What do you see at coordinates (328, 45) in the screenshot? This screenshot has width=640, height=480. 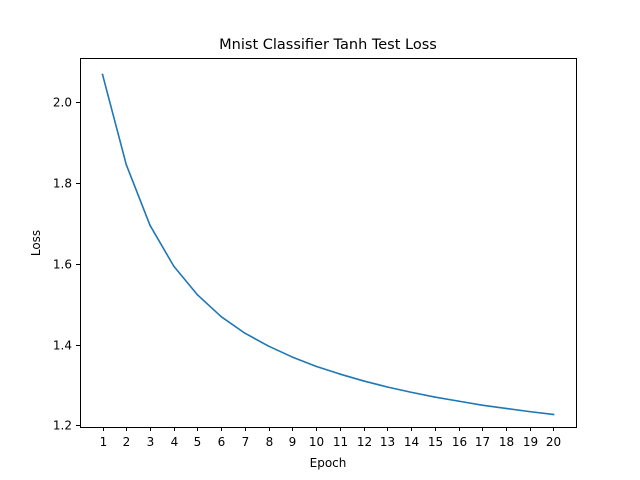 I see `chart-title: Mnist Classifier Tanh Test Loss` at bounding box center [328, 45].